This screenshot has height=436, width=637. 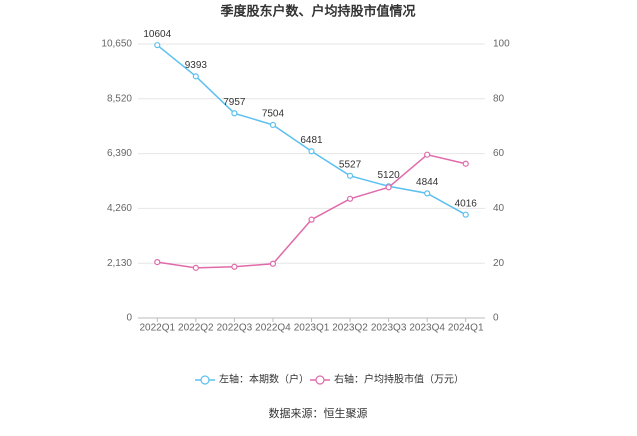 What do you see at coordinates (119, 263) in the screenshot?
I see `y-tick-label: 2,130` at bounding box center [119, 263].